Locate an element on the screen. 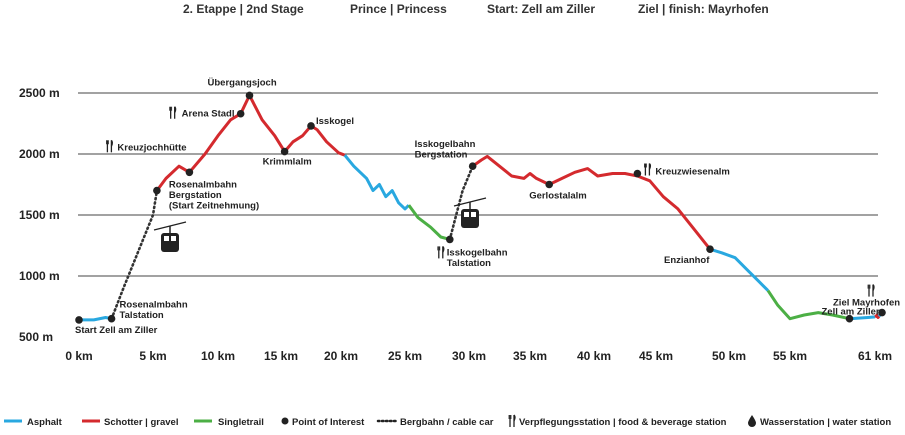  legend-cablecar-label: Bergbahn / cable car is located at coordinates (447, 422).